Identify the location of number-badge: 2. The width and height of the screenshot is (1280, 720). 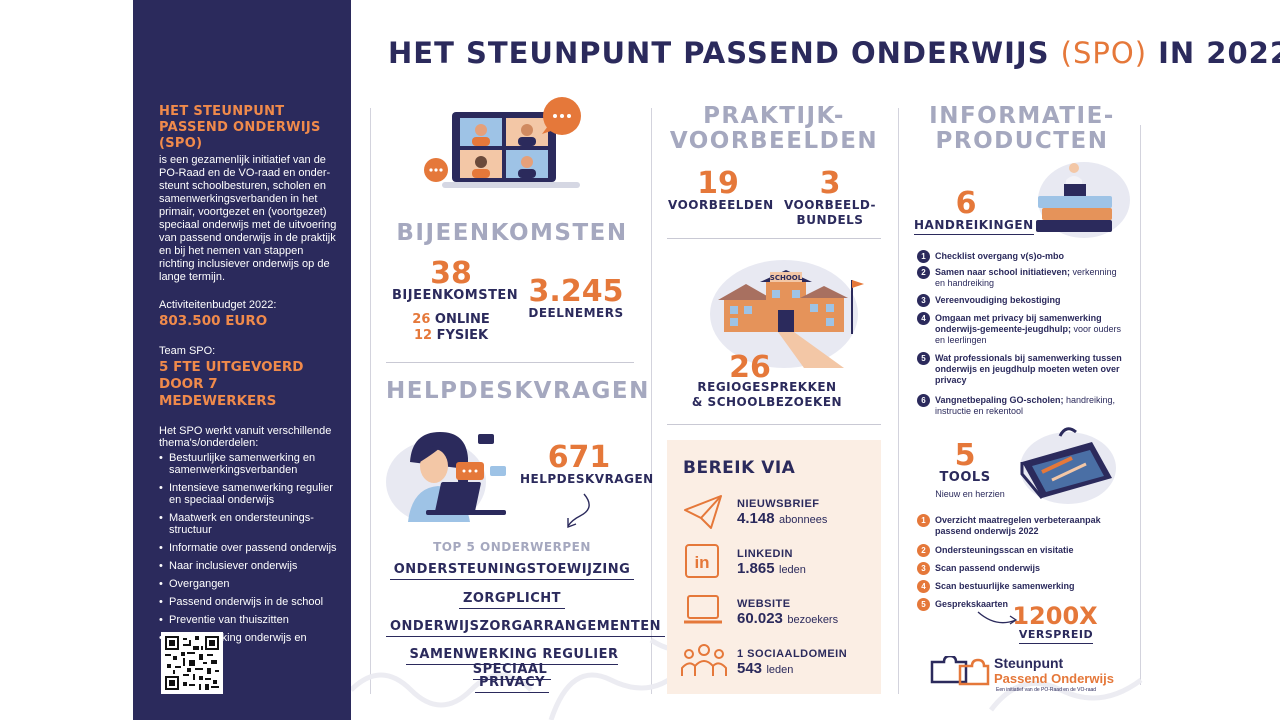
(923, 550).